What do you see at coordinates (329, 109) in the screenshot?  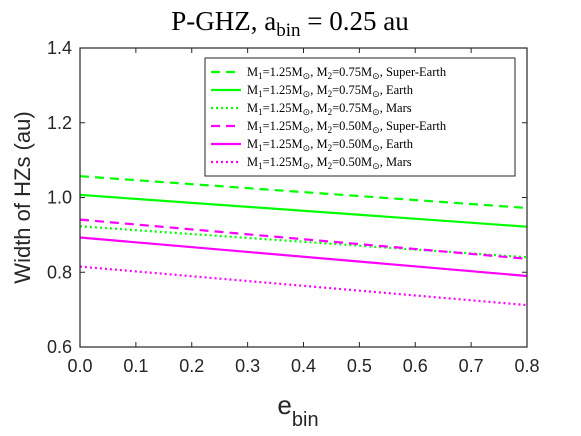 I see `legend-label-3: M1=1.25M⊙, M2=0.75M⊙, Mars` at bounding box center [329, 109].